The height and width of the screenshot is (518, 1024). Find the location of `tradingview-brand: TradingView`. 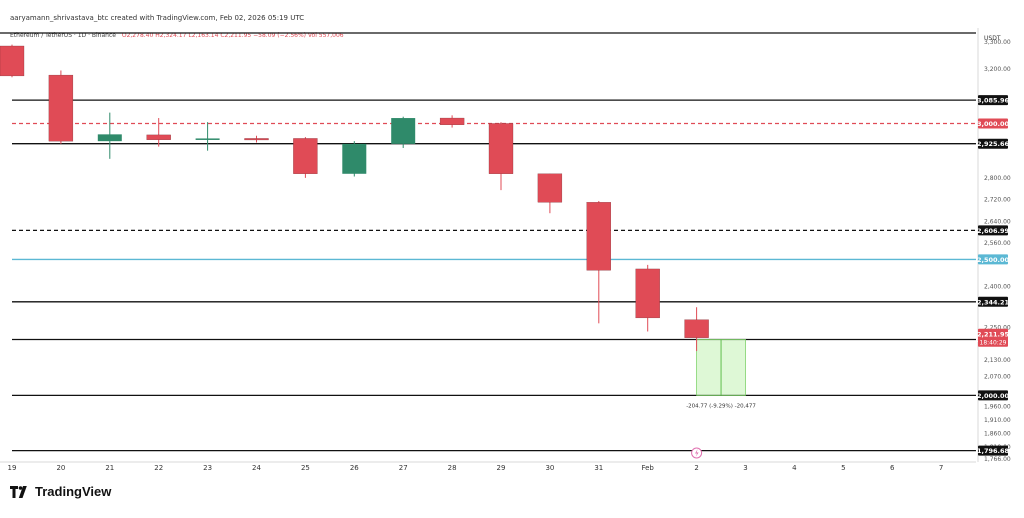

tradingview-brand: TradingView is located at coordinates (60, 491).